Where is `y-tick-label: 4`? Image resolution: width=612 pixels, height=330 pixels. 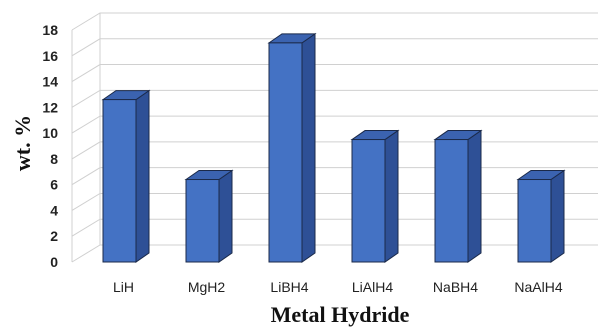 y-tick-label: 4 is located at coordinates (54, 210).